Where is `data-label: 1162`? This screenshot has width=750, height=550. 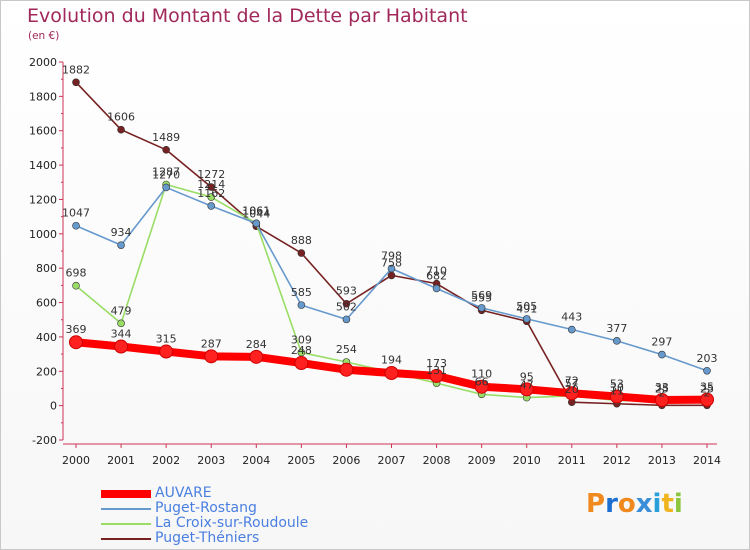
data-label: 1162 is located at coordinates (211, 193).